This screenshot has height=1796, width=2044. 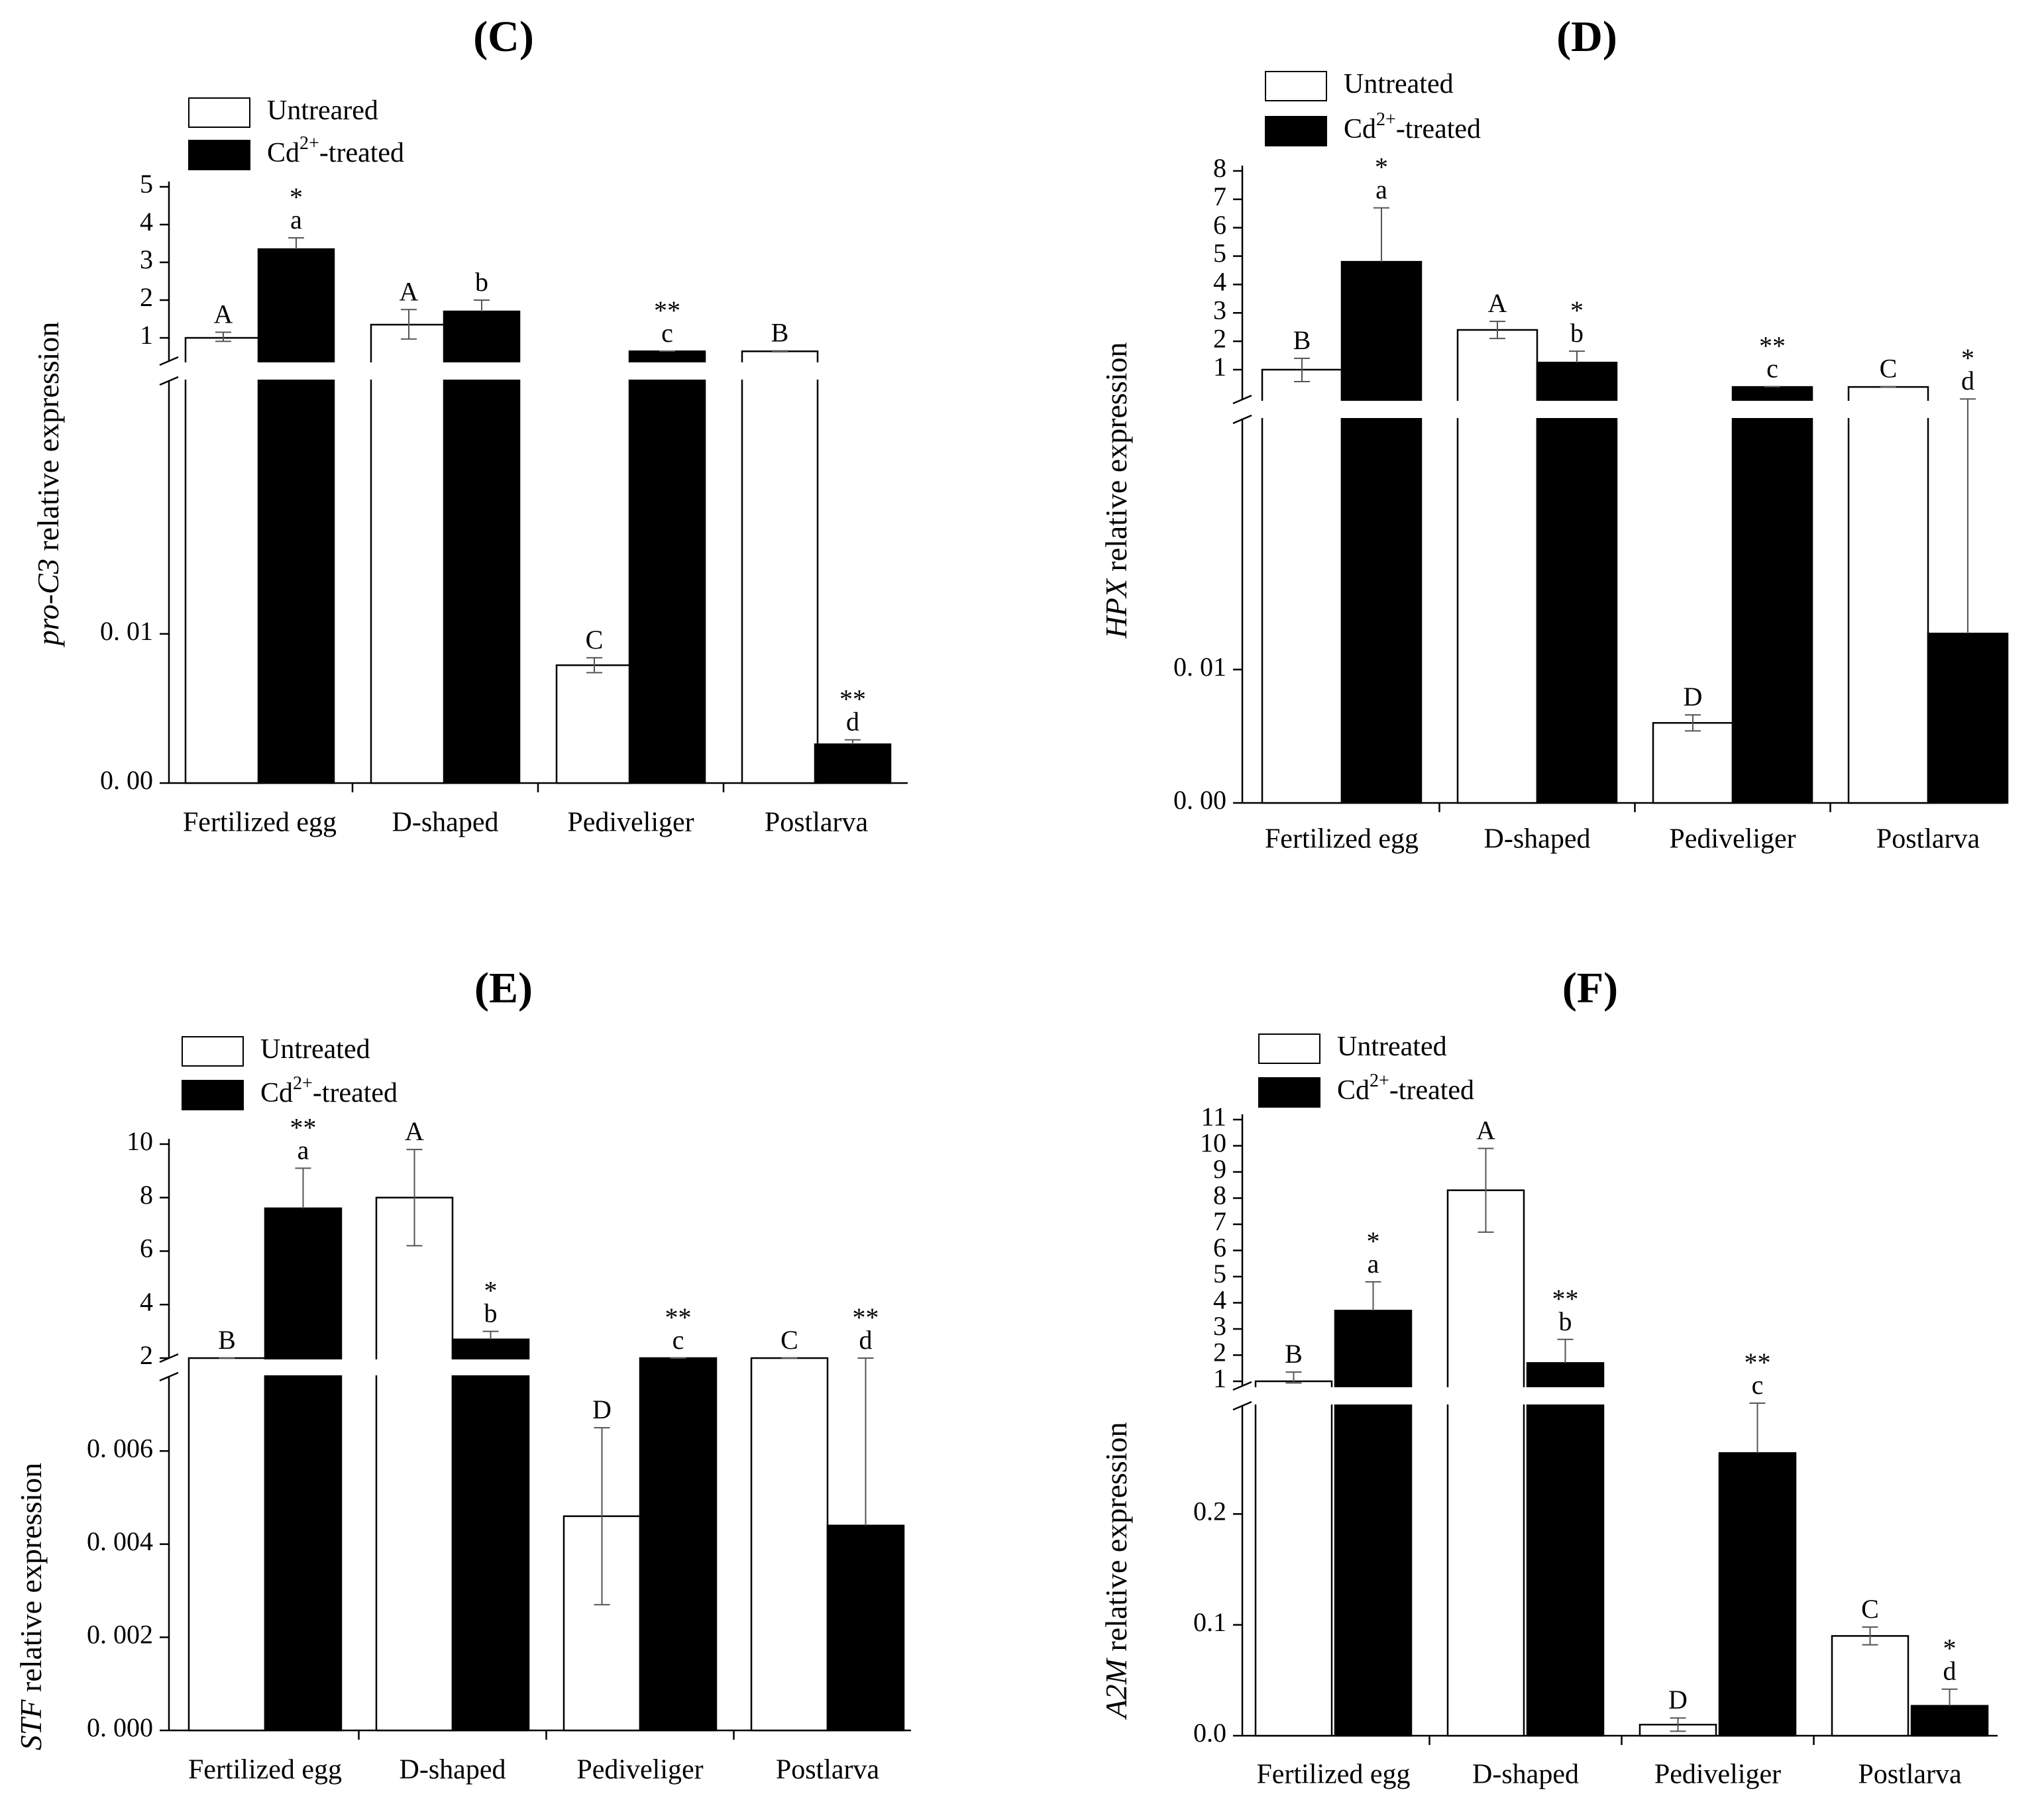 I want to click on significance-letter: c, so click(x=1772, y=369).